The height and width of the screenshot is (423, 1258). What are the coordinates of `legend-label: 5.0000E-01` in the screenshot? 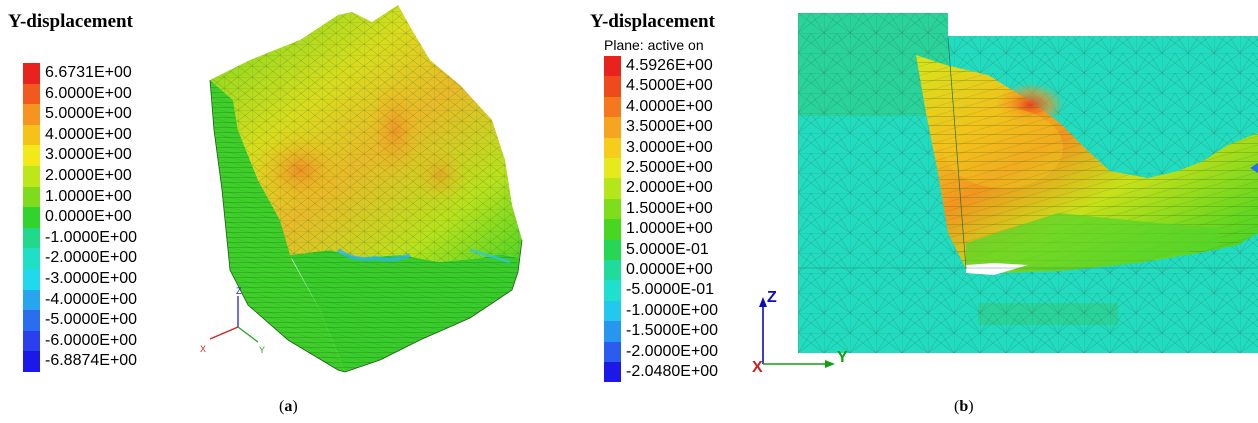 It's located at (667, 249).